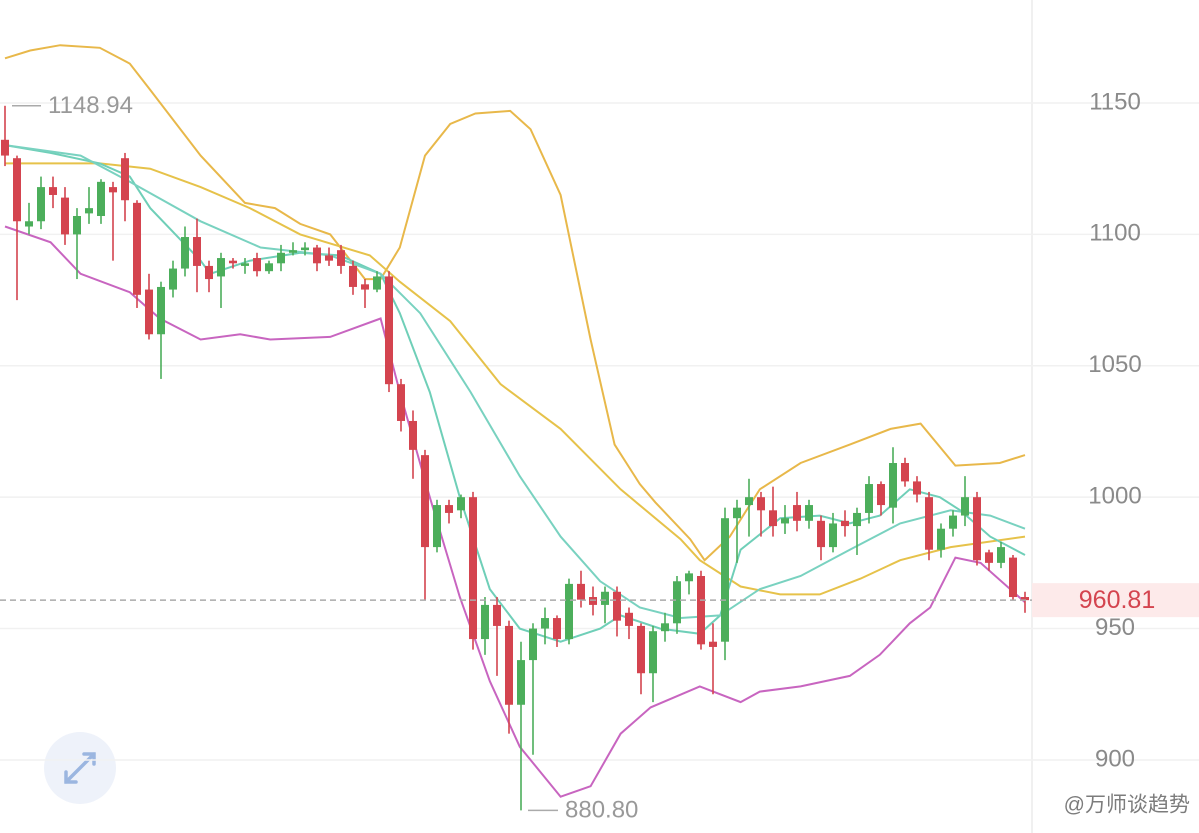 The width and height of the screenshot is (1199, 833). Describe the element at coordinates (90, 105) in the screenshot. I see `high-label: 1148.94` at that location.